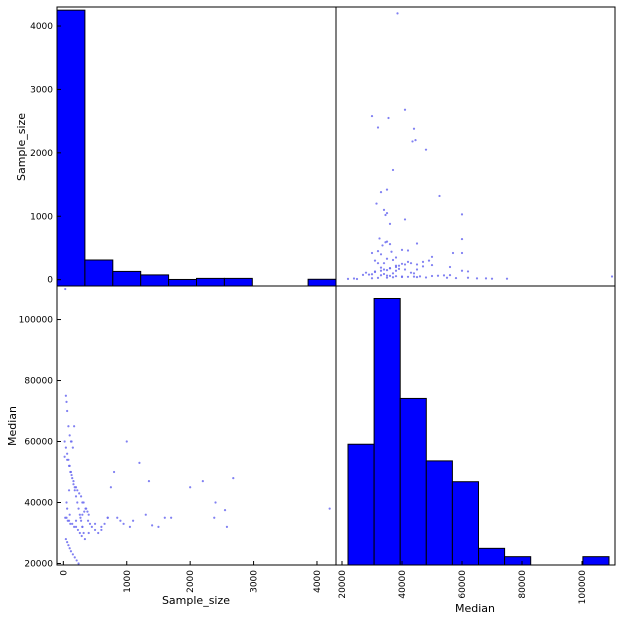  I want to click on x-tick-label: 60000, so click(463, 584).